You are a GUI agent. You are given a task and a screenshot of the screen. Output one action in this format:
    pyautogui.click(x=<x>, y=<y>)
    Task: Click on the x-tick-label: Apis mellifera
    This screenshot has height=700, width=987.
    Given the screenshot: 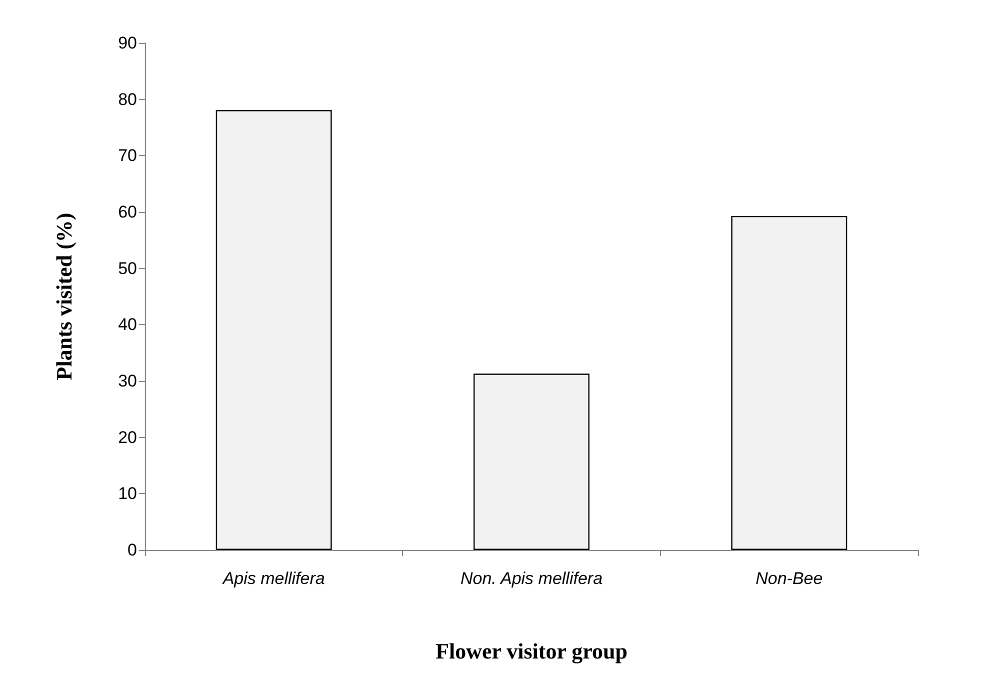 What is the action you would take?
    pyautogui.click(x=273, y=578)
    